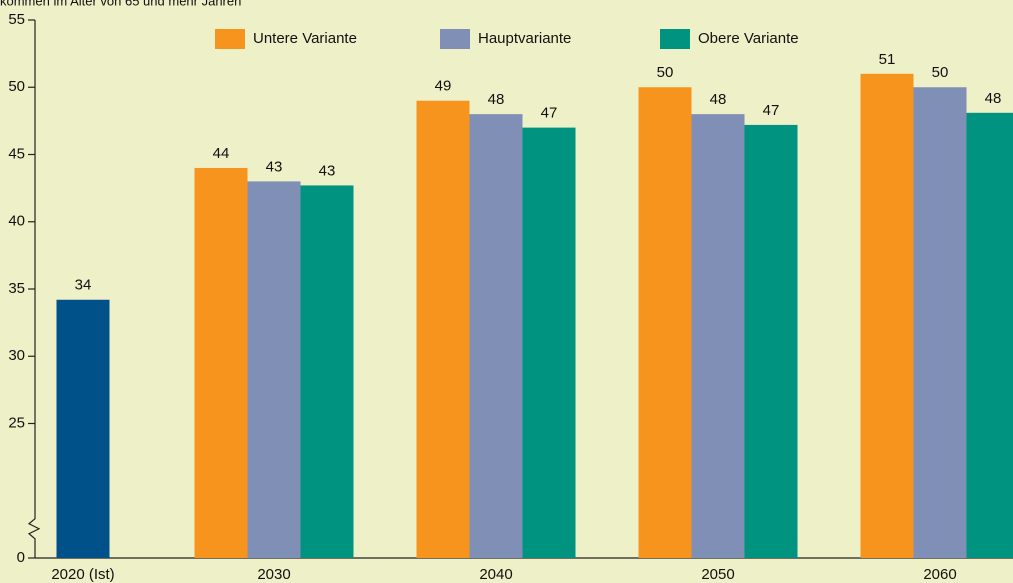  Describe the element at coordinates (16, 19) in the screenshot. I see `y-tick-label: 55` at that location.